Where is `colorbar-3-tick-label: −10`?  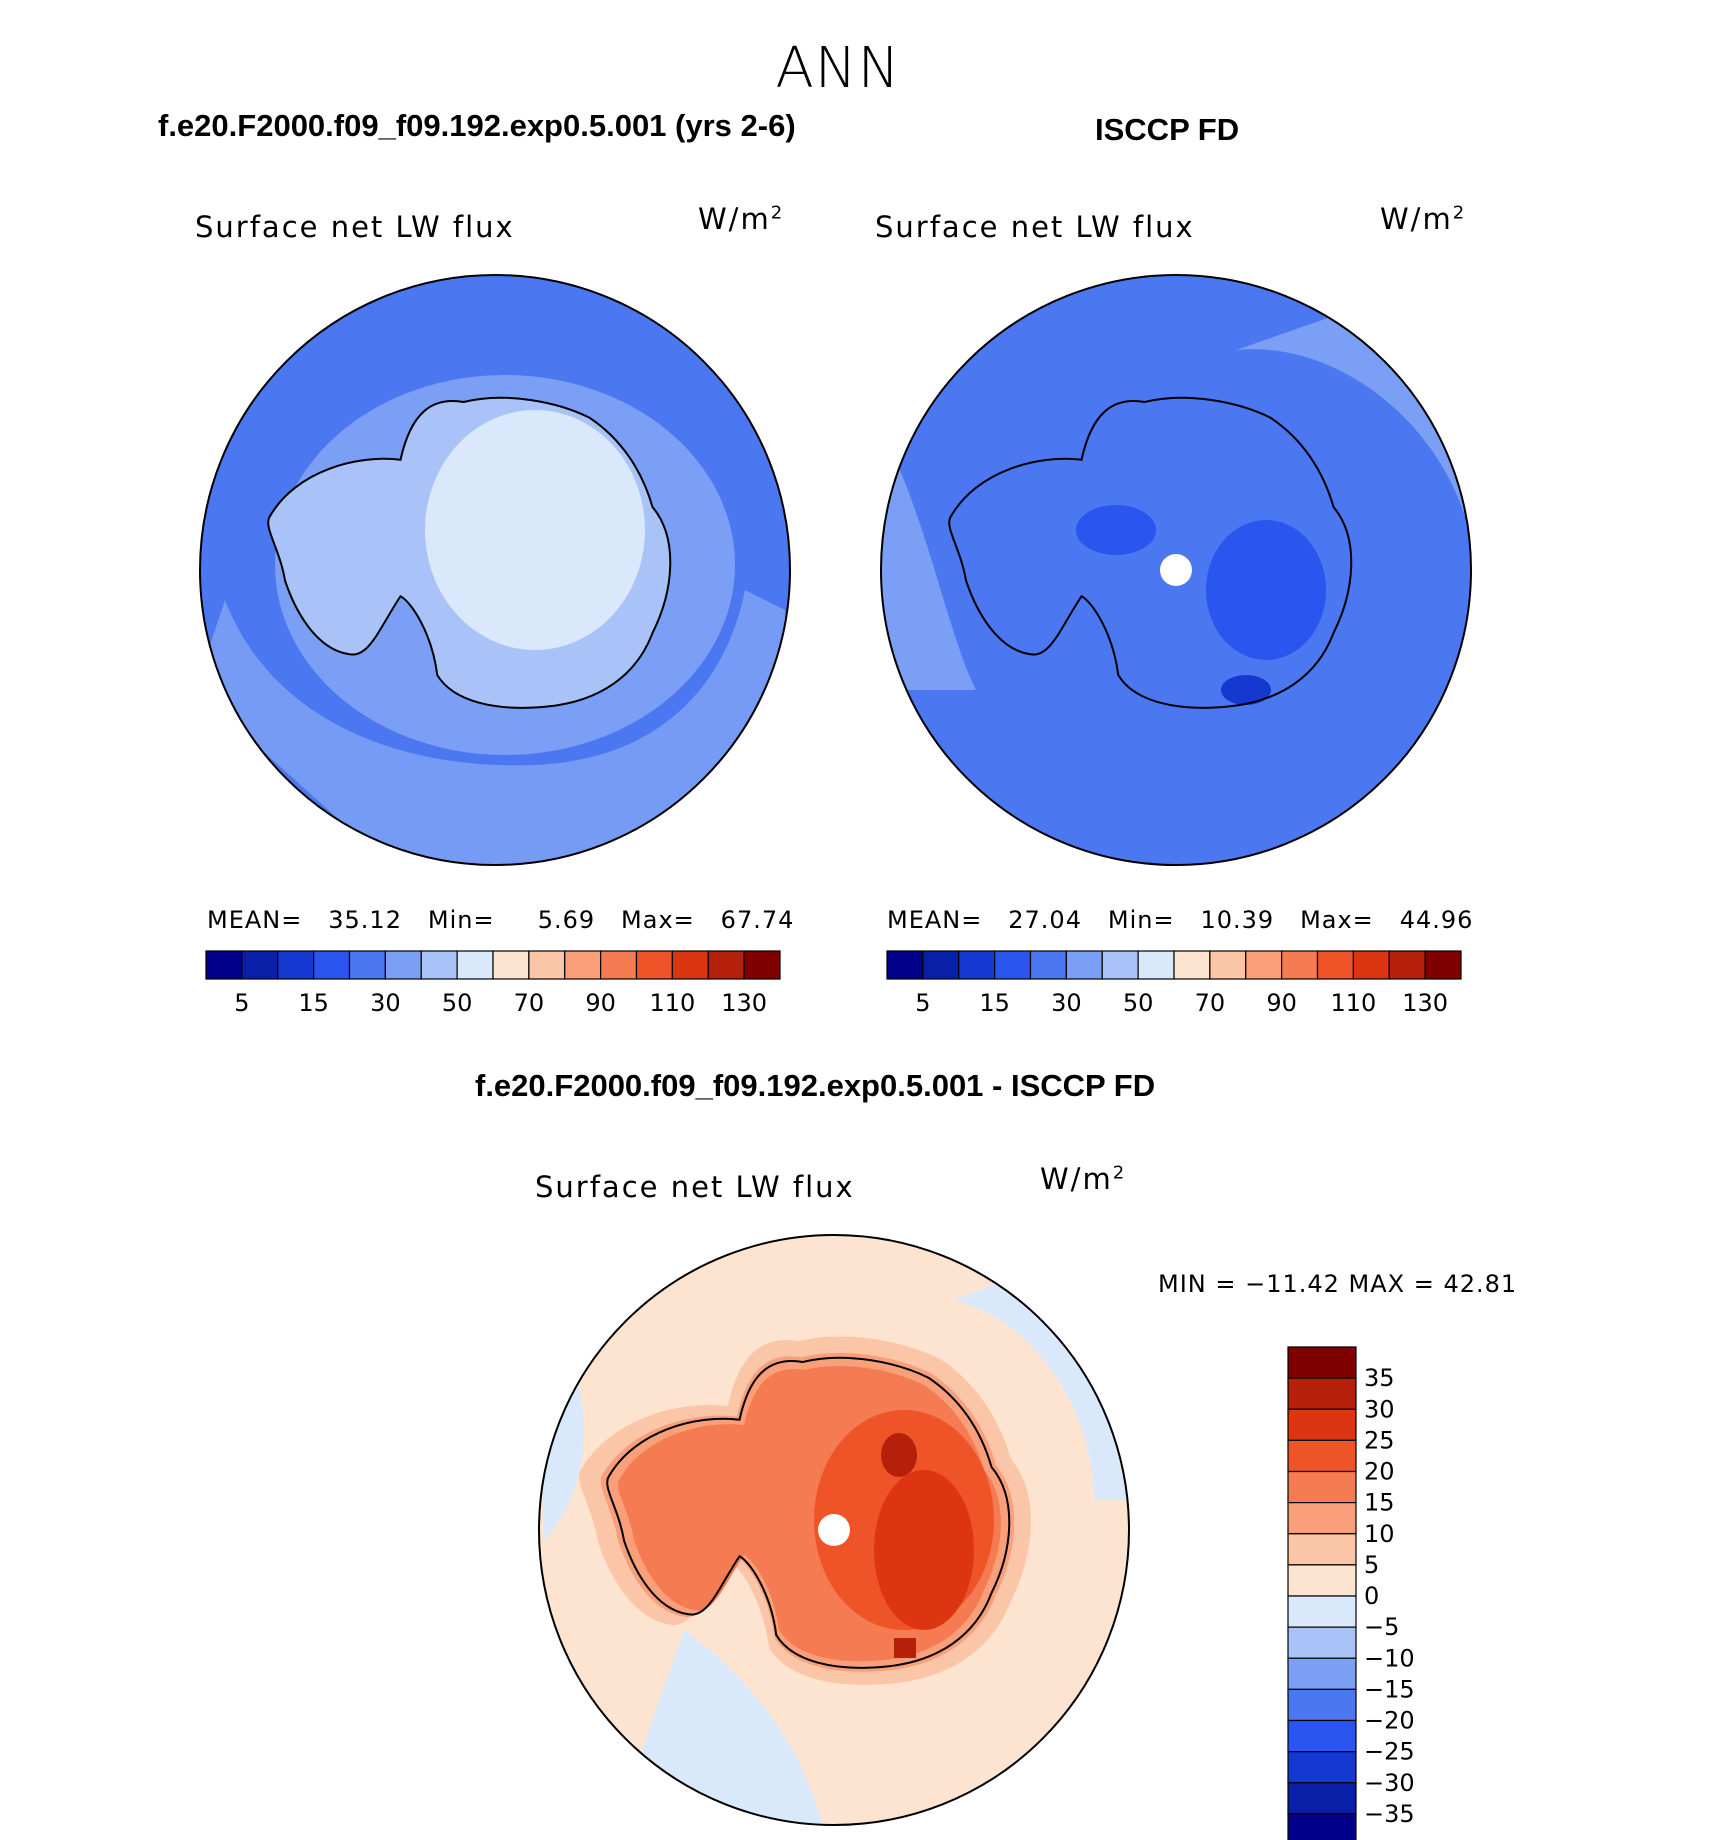 colorbar-3-tick-label: −10 is located at coordinates (1389, 1658).